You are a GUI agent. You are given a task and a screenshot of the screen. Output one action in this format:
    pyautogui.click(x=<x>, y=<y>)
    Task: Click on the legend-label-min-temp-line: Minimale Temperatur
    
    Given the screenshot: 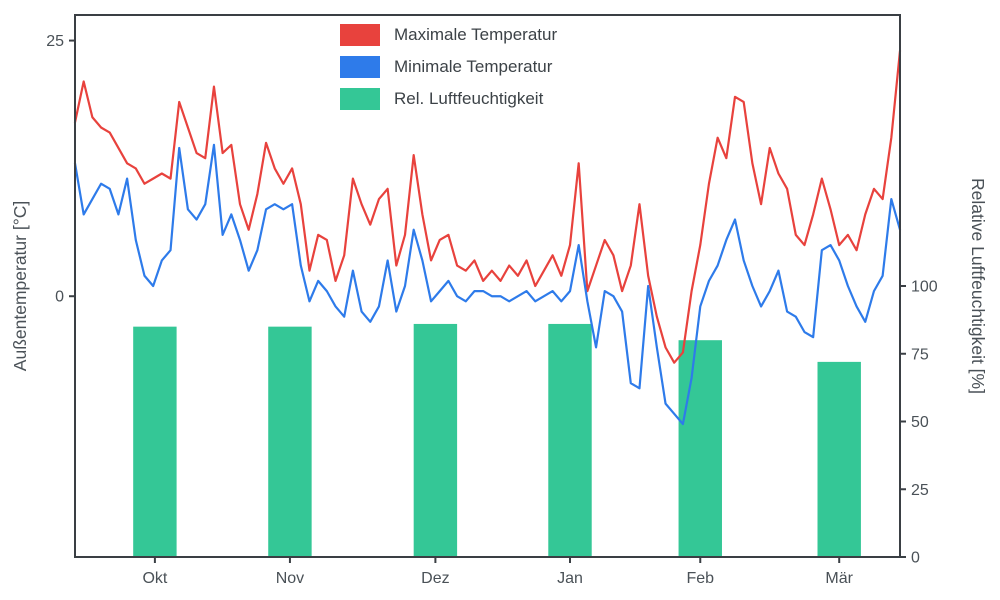 What is the action you would take?
    pyautogui.click(x=473, y=66)
    